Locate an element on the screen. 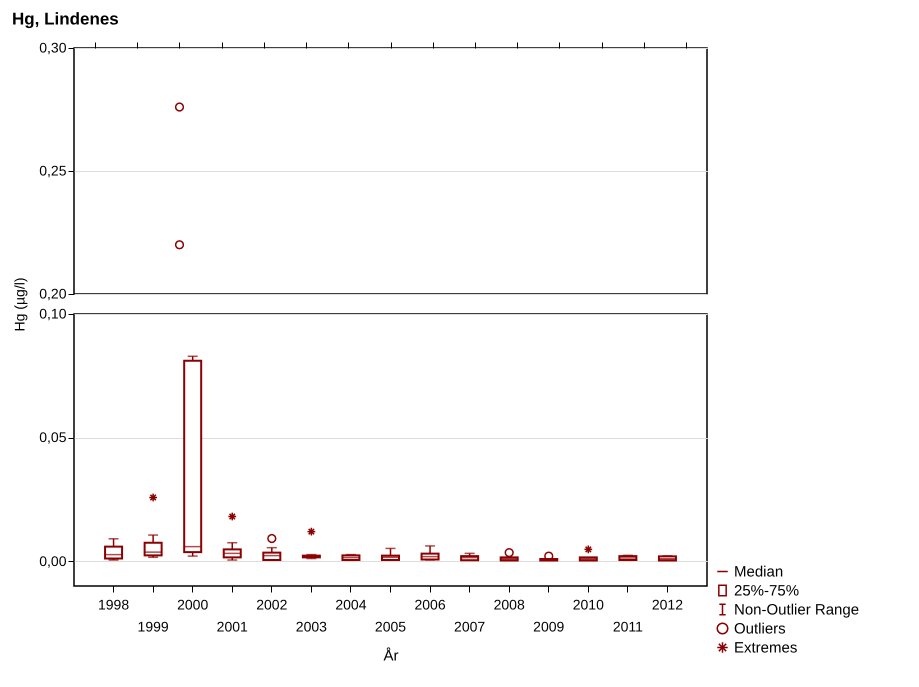 The height and width of the screenshot is (687, 919). x-axis-title: År is located at coordinates (391, 655).